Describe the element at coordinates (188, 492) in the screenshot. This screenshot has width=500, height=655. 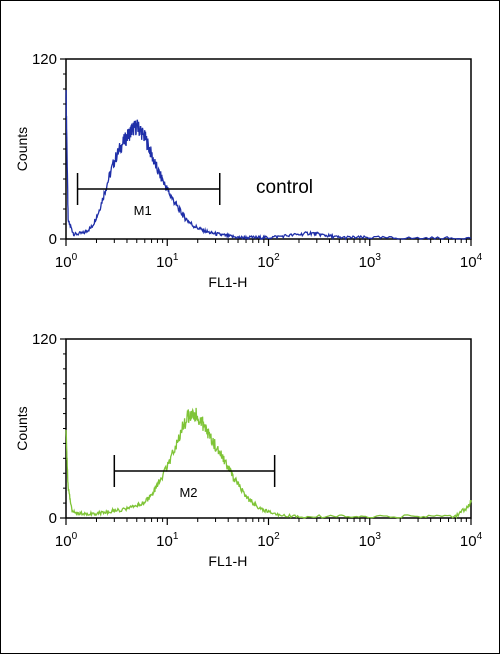
I see `gate-marker-label: M2` at that location.